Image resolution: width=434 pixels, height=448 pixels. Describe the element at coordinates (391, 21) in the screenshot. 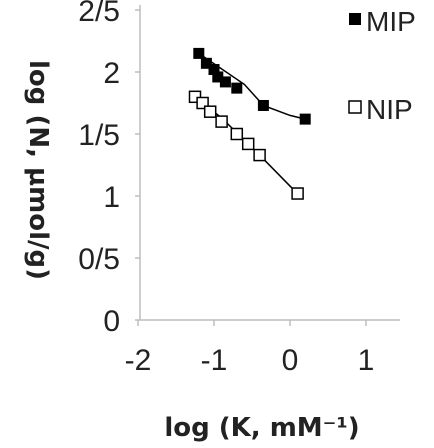

I see `legend-label-mip: MIP` at that location.